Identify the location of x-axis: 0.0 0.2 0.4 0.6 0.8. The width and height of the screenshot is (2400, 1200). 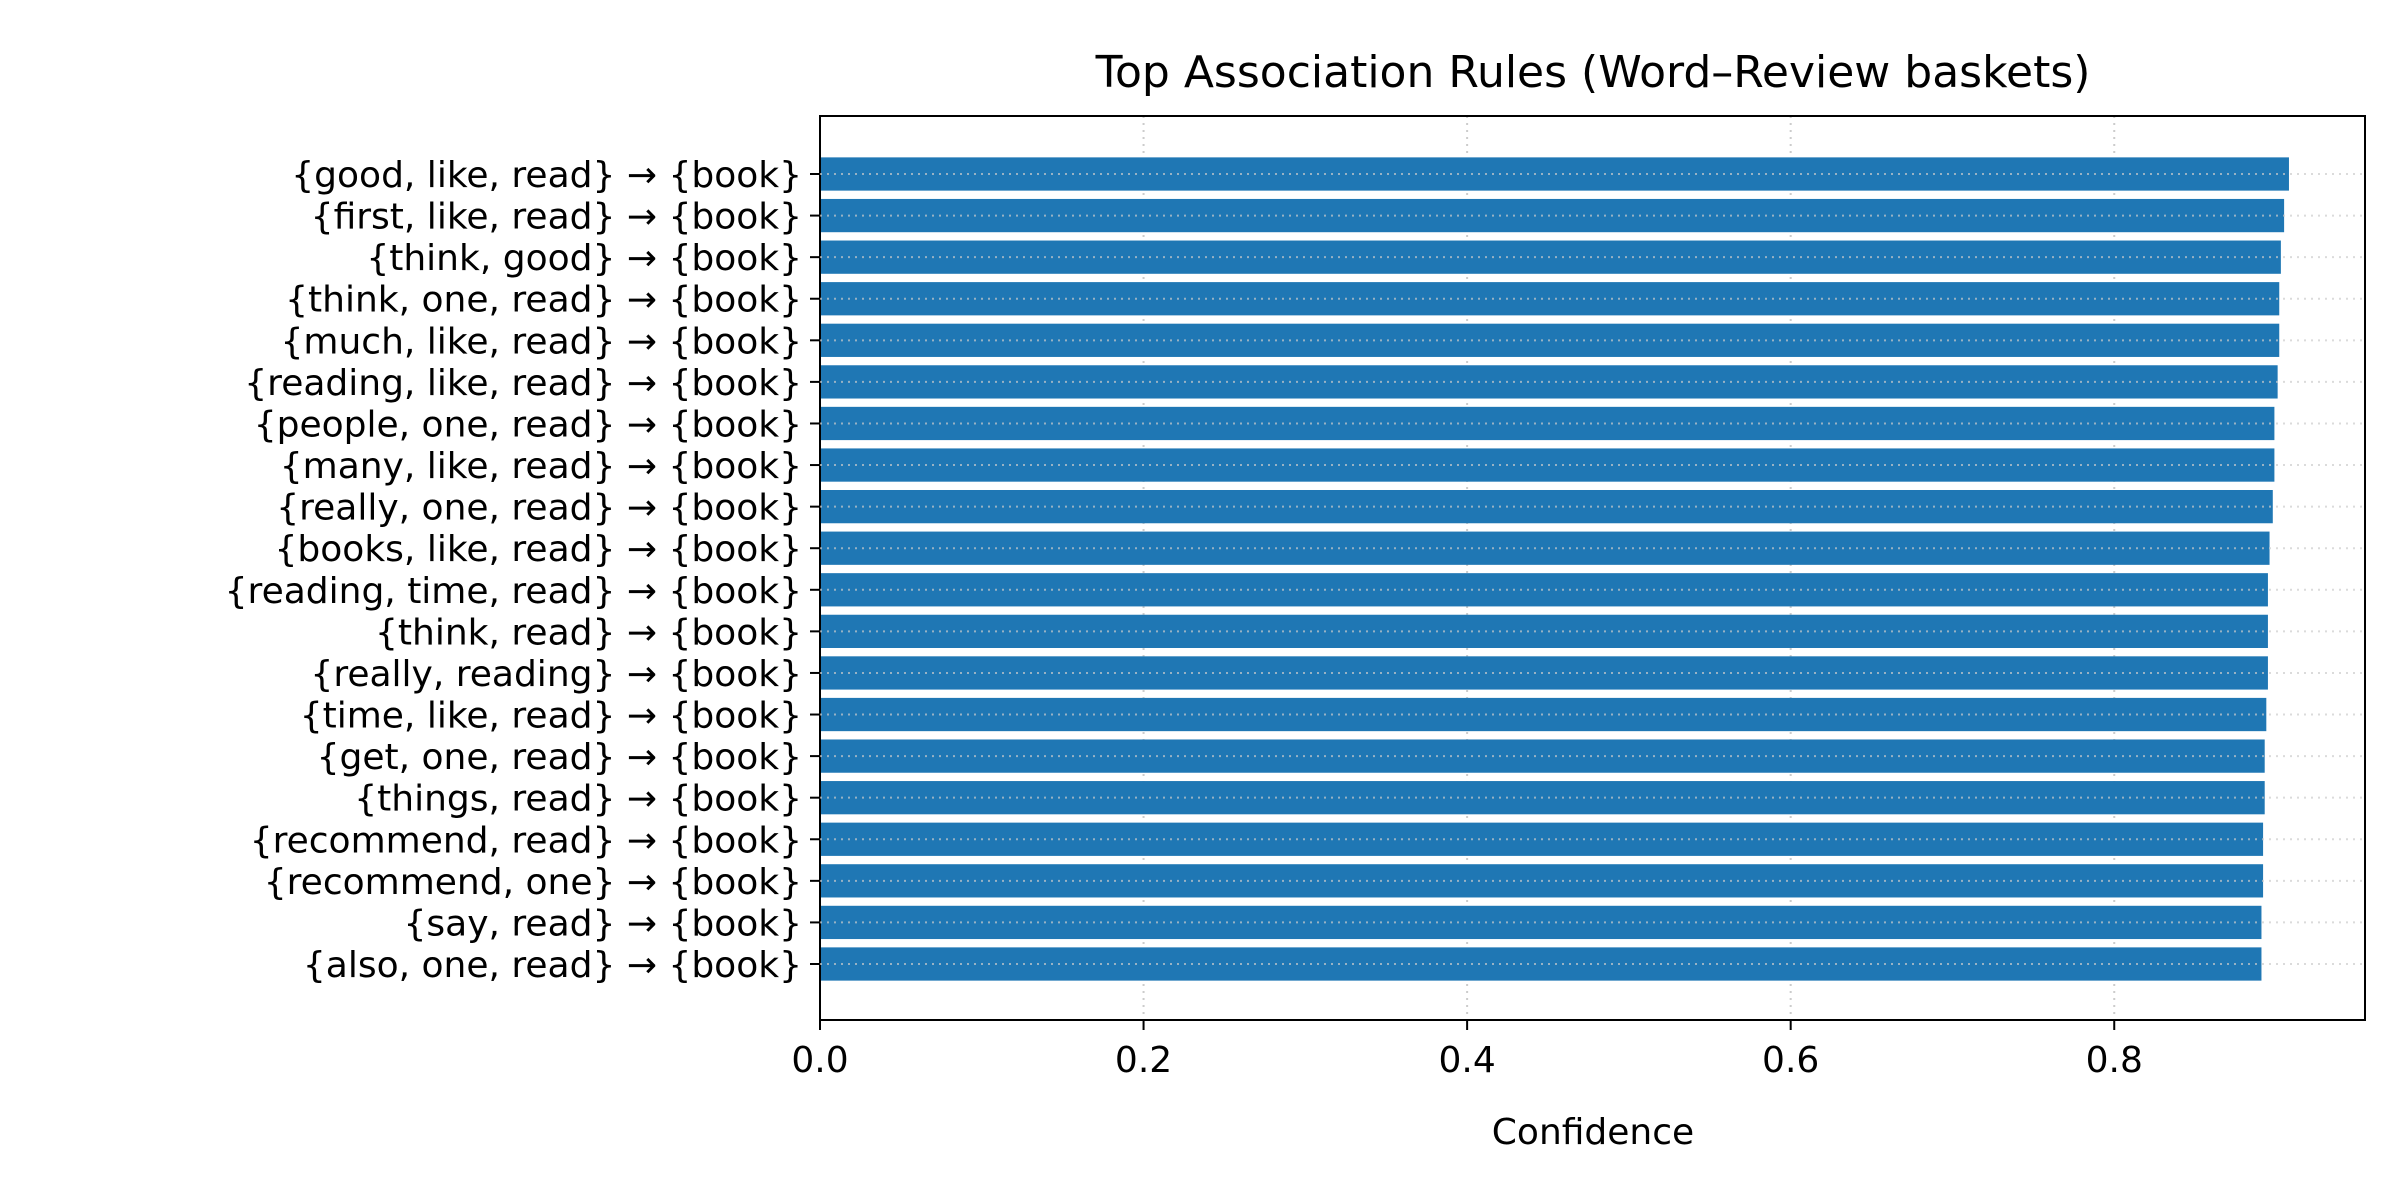
(1467, 1050).